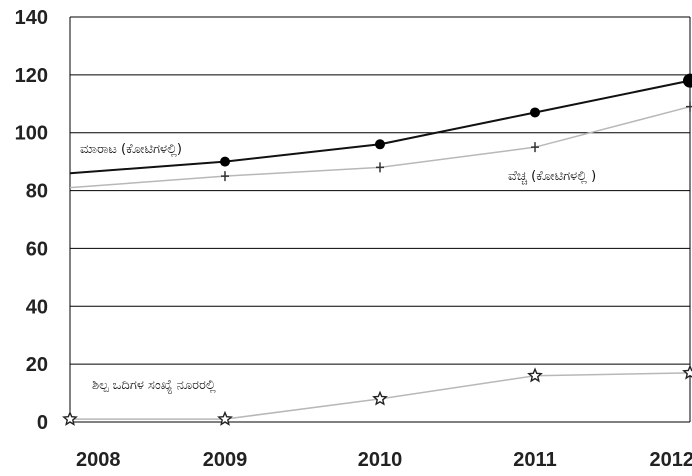 This screenshot has height=476, width=692. I want to click on x-tick-2011: 2011, so click(534, 460).